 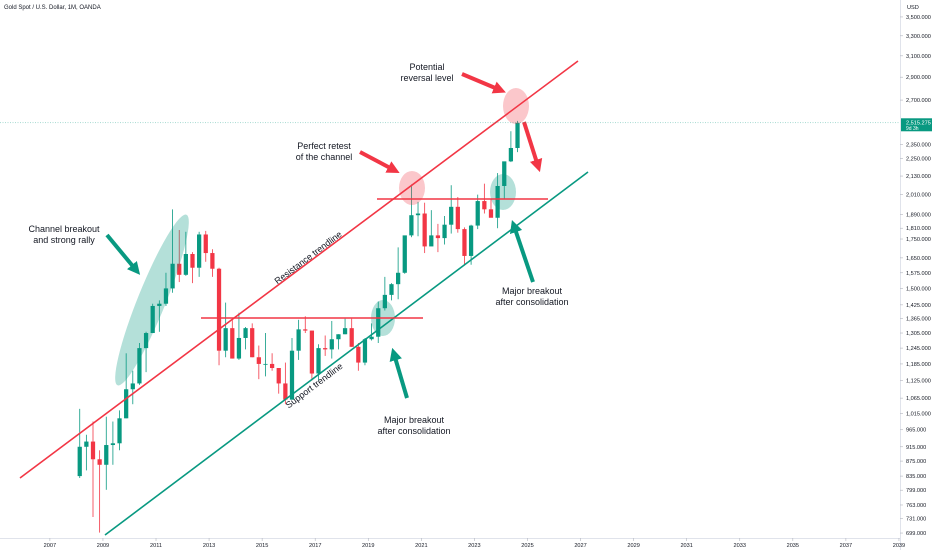 What do you see at coordinates (918, 415) in the screenshot?
I see `y-tick-label: 1,015.000` at bounding box center [918, 415].